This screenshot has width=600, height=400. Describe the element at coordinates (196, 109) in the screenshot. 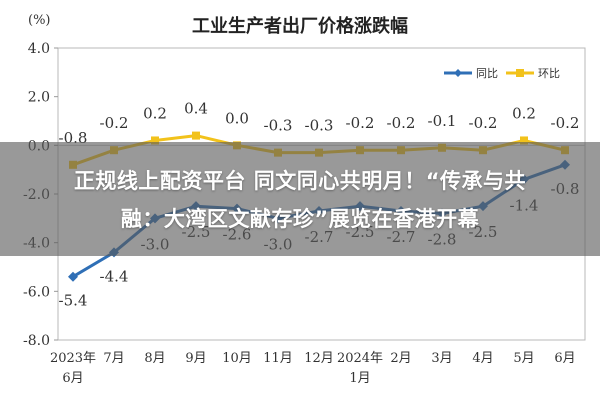

I see `data-label-mom: 0.4` at that location.